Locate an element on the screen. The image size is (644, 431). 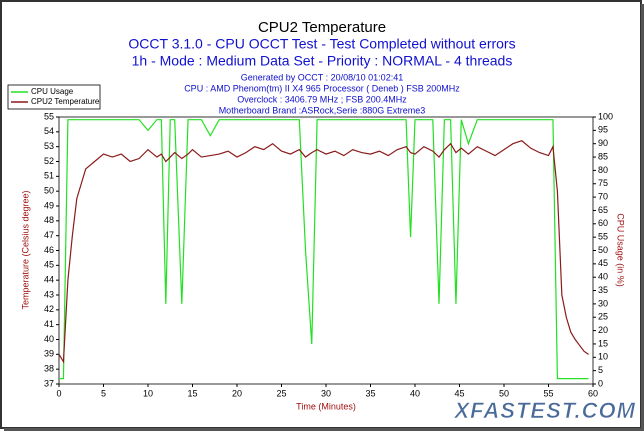
y-tick-label: 40 is located at coordinates (49, 339).